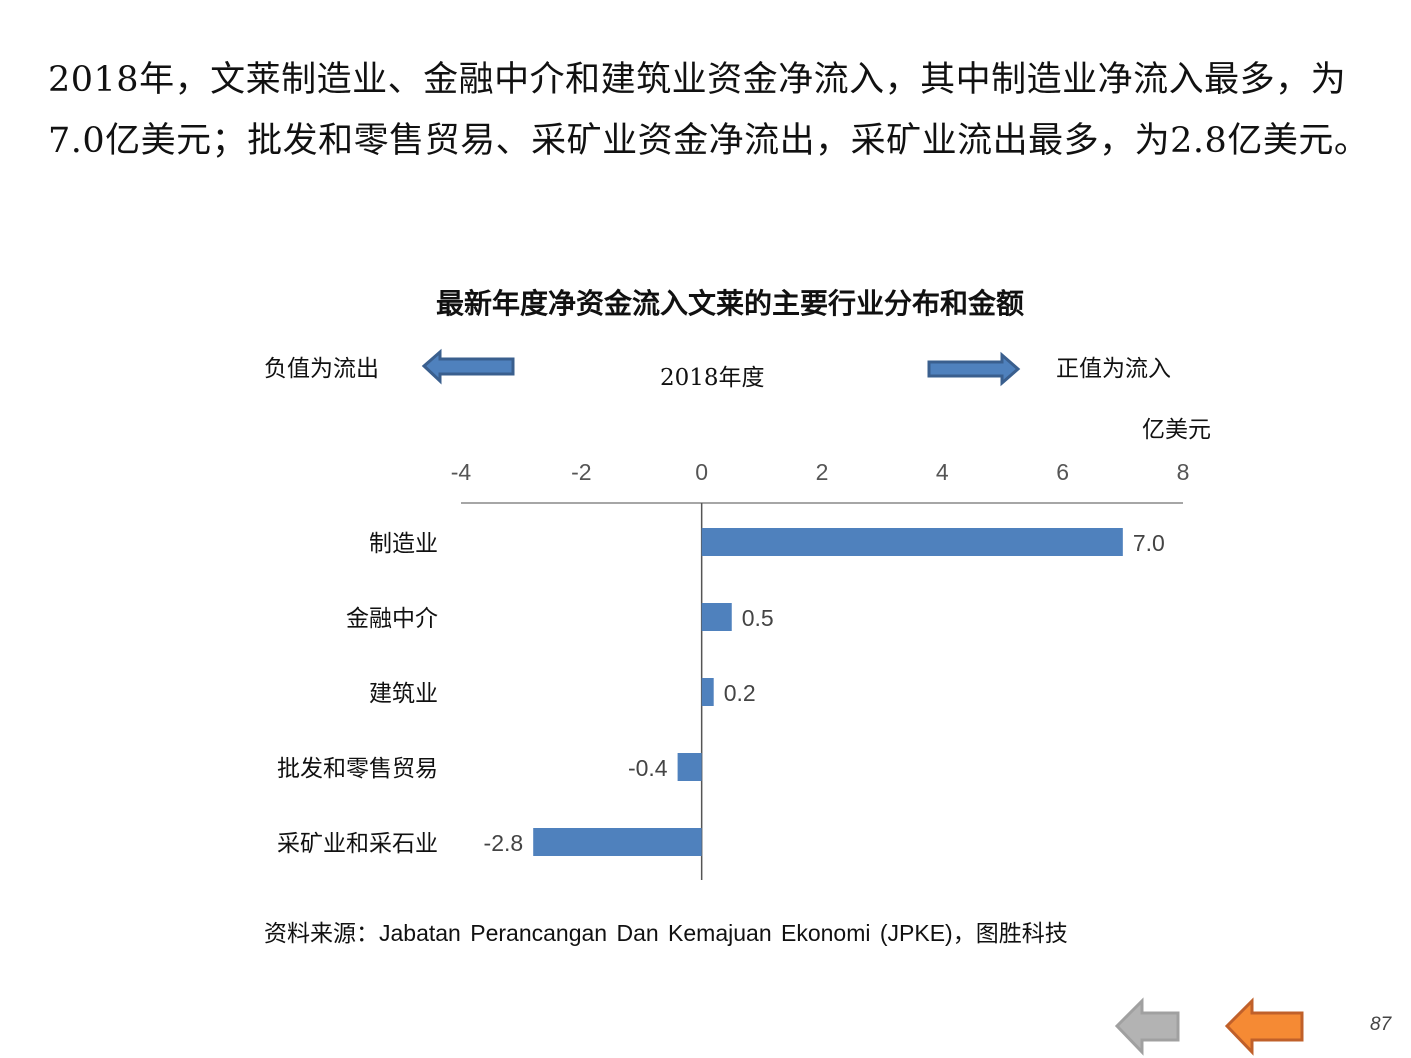 The image size is (1411, 1058). What do you see at coordinates (974, 369) in the screenshot?
I see `arrow-right-icon` at bounding box center [974, 369].